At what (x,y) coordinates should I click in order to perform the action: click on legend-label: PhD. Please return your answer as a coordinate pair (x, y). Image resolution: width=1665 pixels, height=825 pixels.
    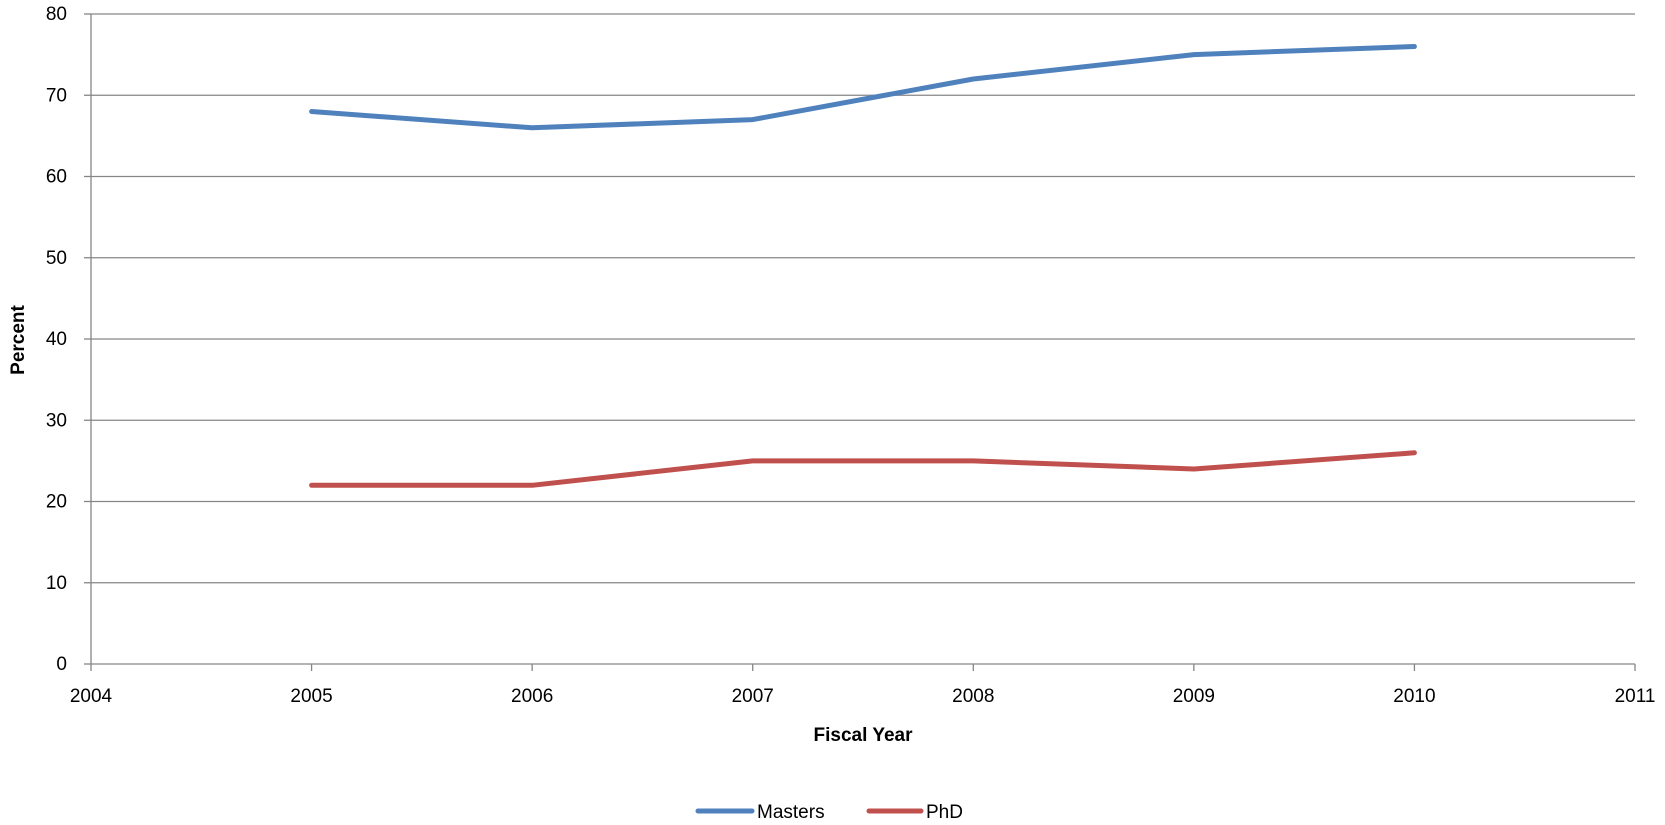
    Looking at the image, I should click on (944, 812).